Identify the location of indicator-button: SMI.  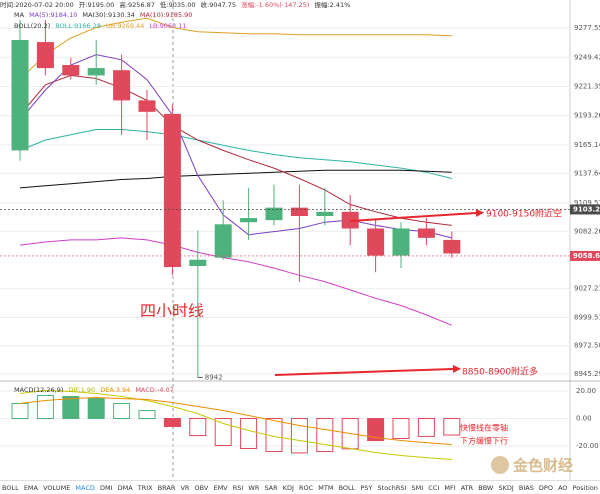
(417, 487).